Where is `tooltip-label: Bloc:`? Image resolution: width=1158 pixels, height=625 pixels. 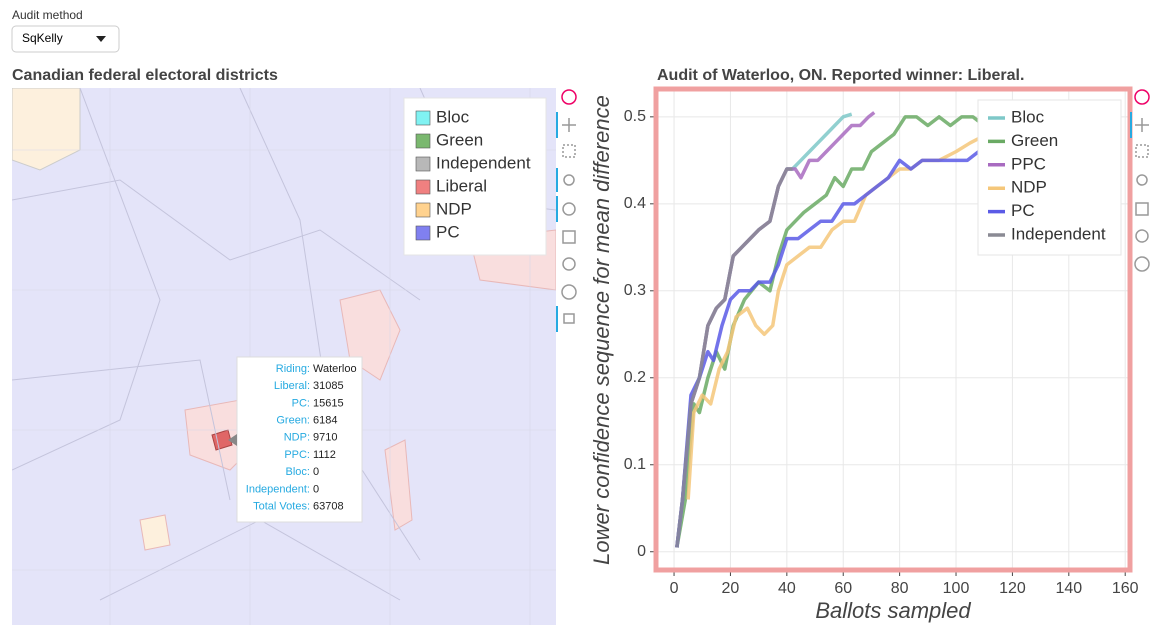
tooltip-label: Bloc: is located at coordinates (298, 472).